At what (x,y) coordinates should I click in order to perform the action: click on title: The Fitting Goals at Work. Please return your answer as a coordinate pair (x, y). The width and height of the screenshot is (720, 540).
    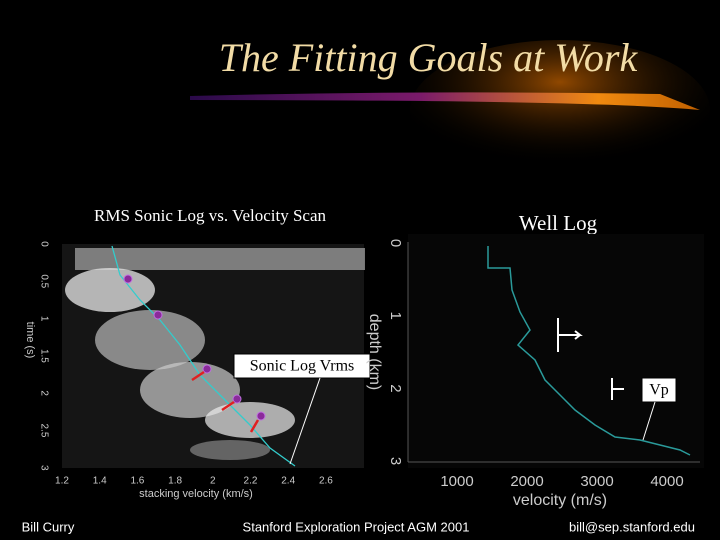
    Looking at the image, I should click on (429, 57).